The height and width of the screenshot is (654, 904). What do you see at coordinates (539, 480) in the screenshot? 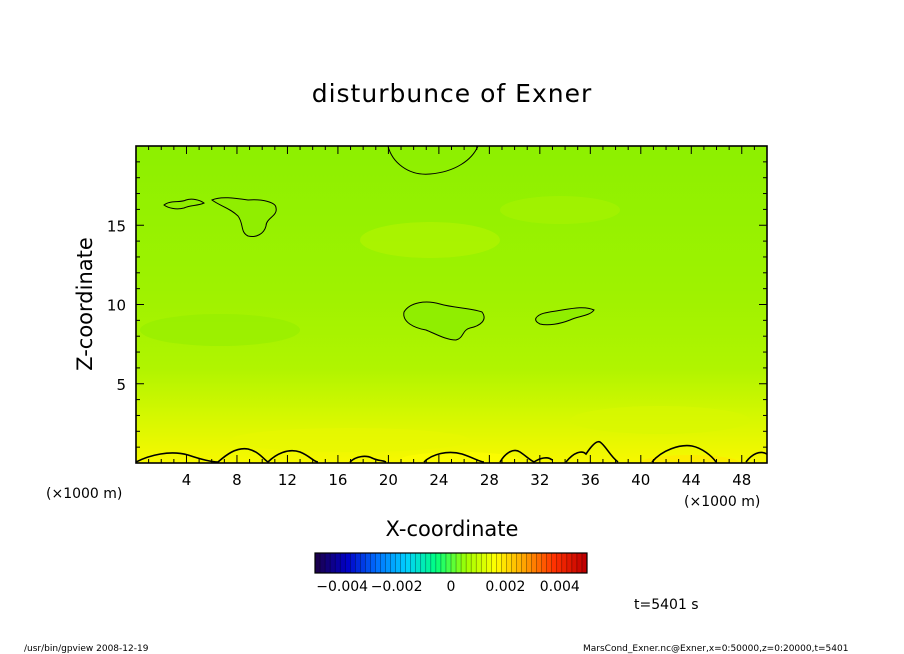
I see `x-tick-label: 32` at bounding box center [539, 480].